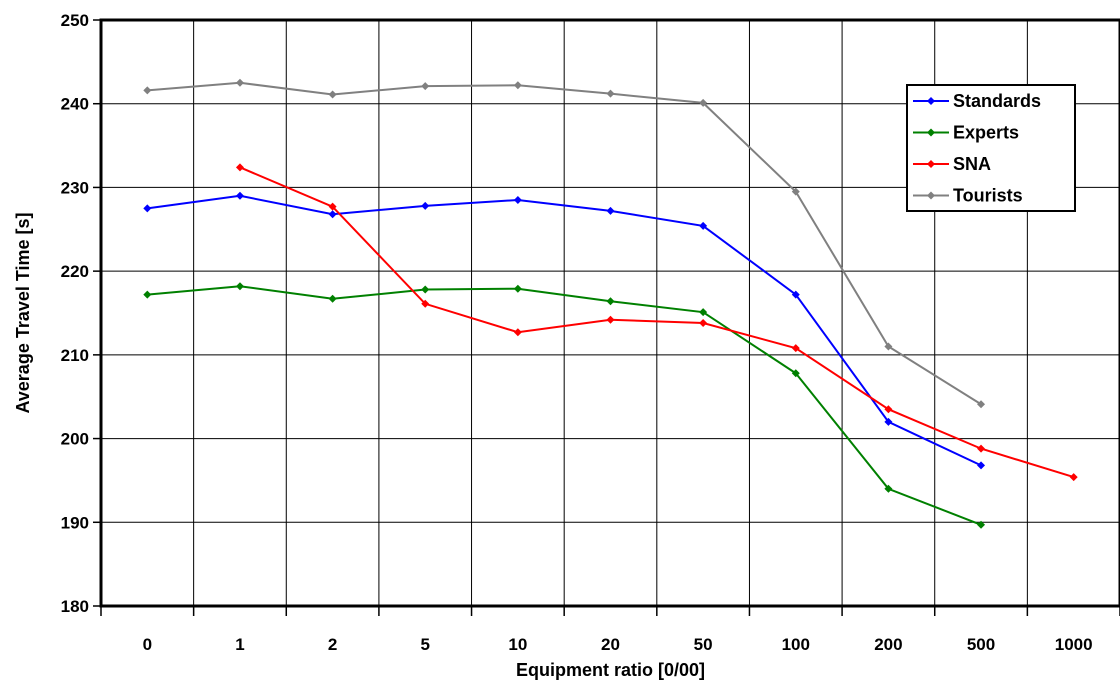 The image size is (1120, 689). What do you see at coordinates (75, 187) in the screenshot?
I see `y-tick-label: 230` at bounding box center [75, 187].